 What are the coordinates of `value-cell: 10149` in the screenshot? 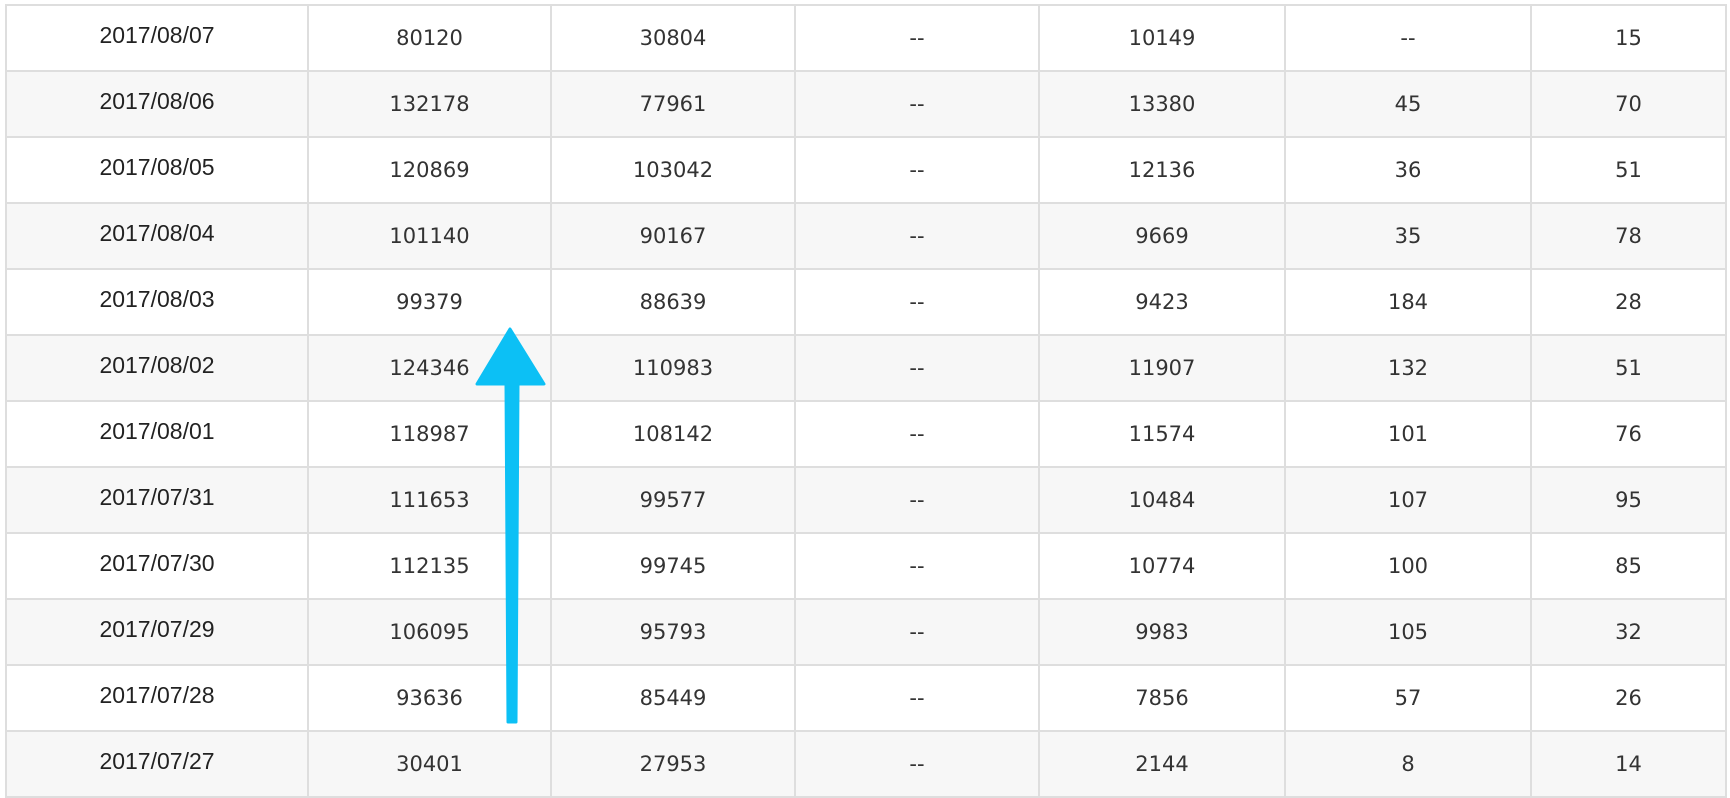 It's located at (1162, 38).